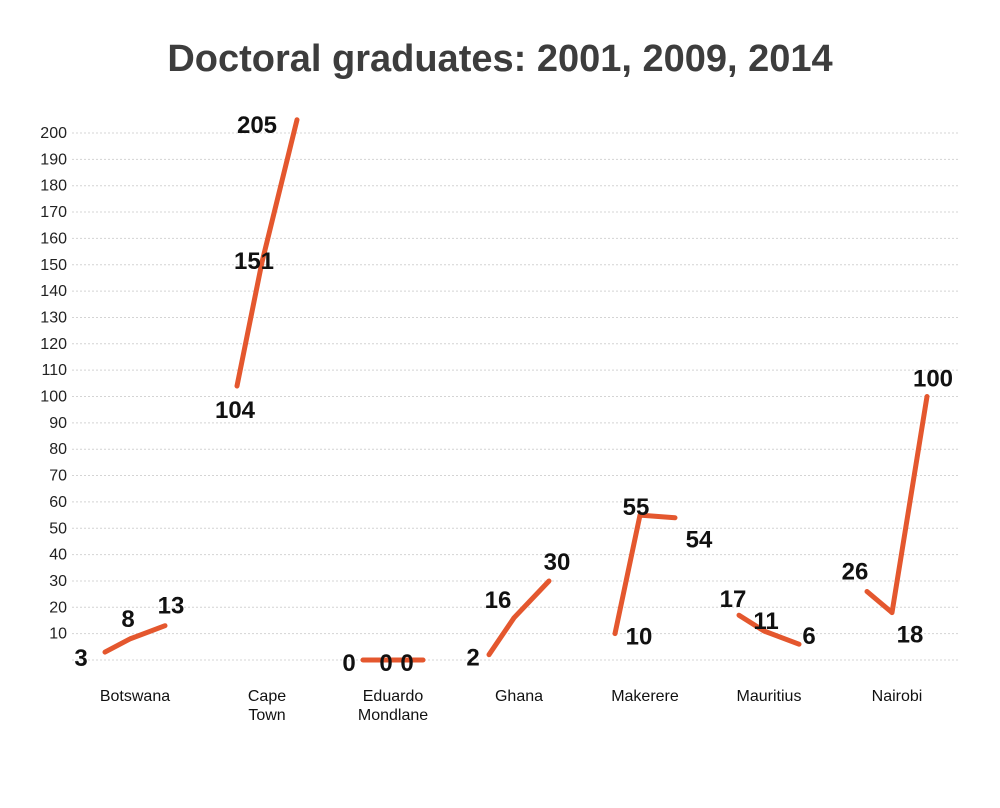 The width and height of the screenshot is (1000, 808). I want to click on y-tick-label: 120, so click(53, 344).